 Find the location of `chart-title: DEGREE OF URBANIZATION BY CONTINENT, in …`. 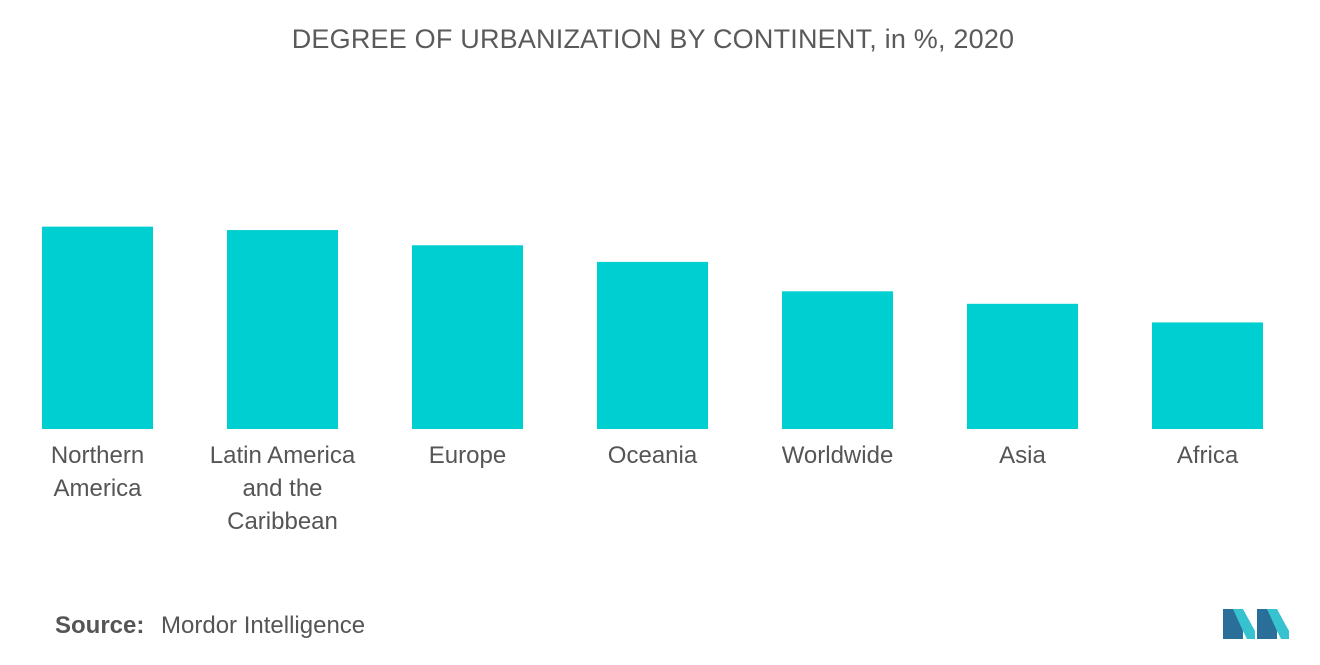

chart-title: DEGREE OF URBANIZATION BY CONTINENT, in … is located at coordinates (653, 39).